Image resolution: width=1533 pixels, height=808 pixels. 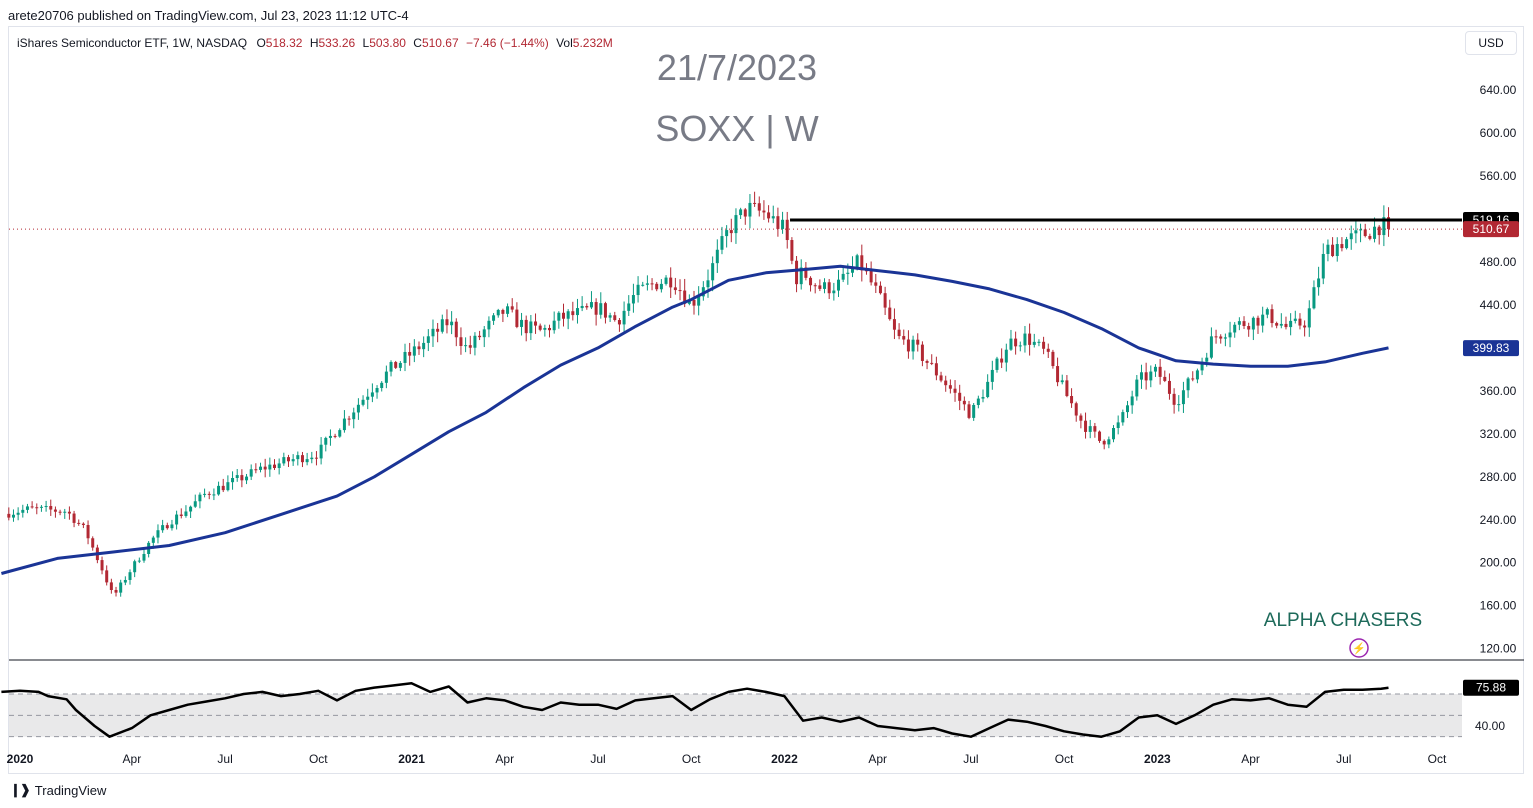 I want to click on tradingview-logo-icon: ❙❱, so click(x=20, y=789).